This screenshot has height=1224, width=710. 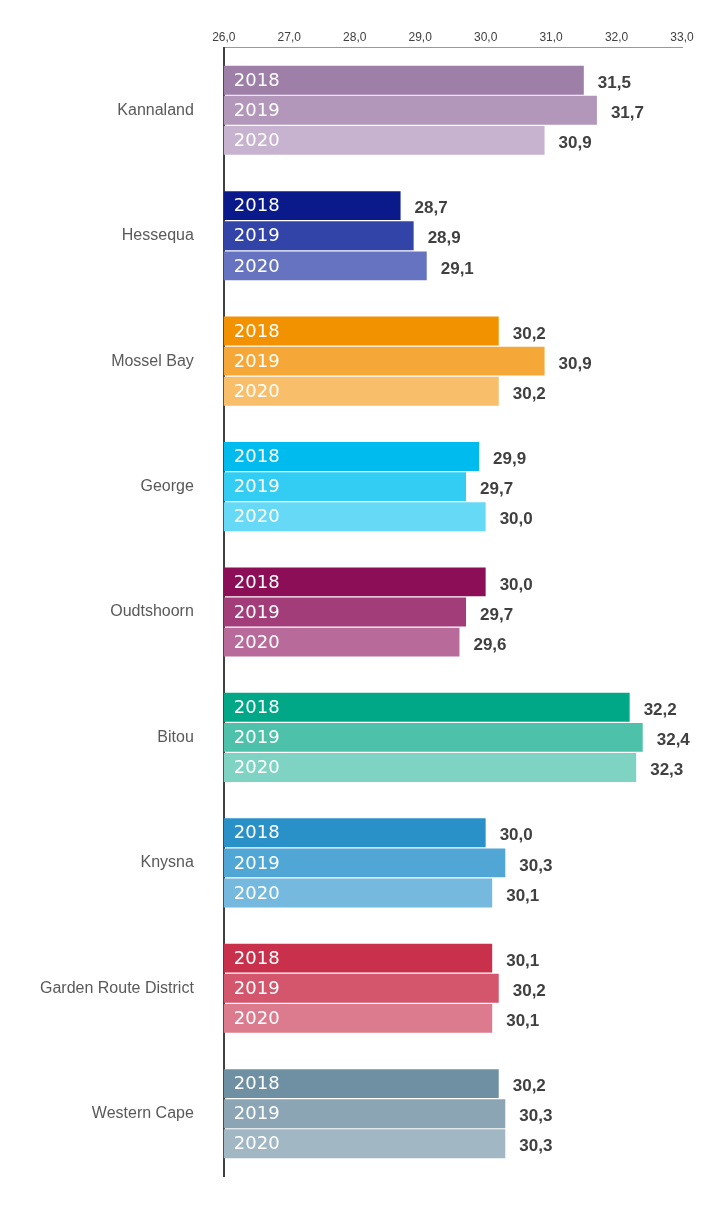 What do you see at coordinates (616, 36) in the screenshot?
I see `x-tick-label: 32,0` at bounding box center [616, 36].